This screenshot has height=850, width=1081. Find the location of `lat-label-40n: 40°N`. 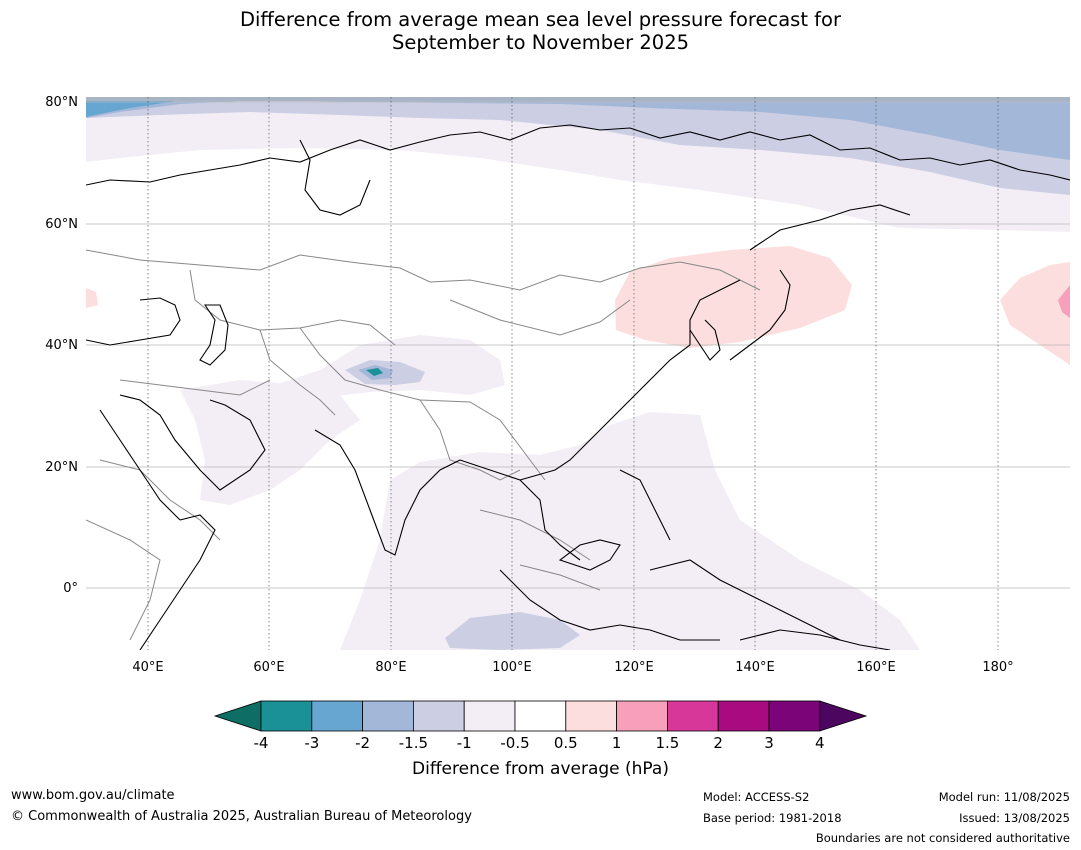

lat-label-40n: 40°N is located at coordinates (61, 345).